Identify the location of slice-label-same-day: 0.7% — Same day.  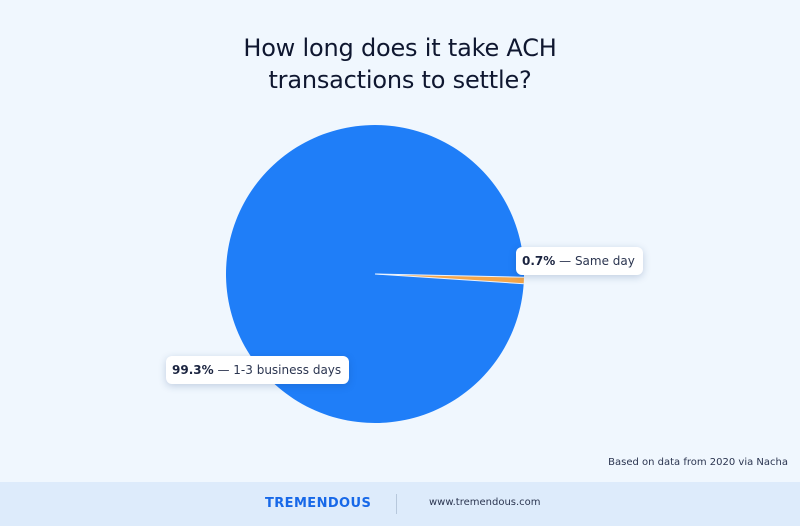
(579, 261).